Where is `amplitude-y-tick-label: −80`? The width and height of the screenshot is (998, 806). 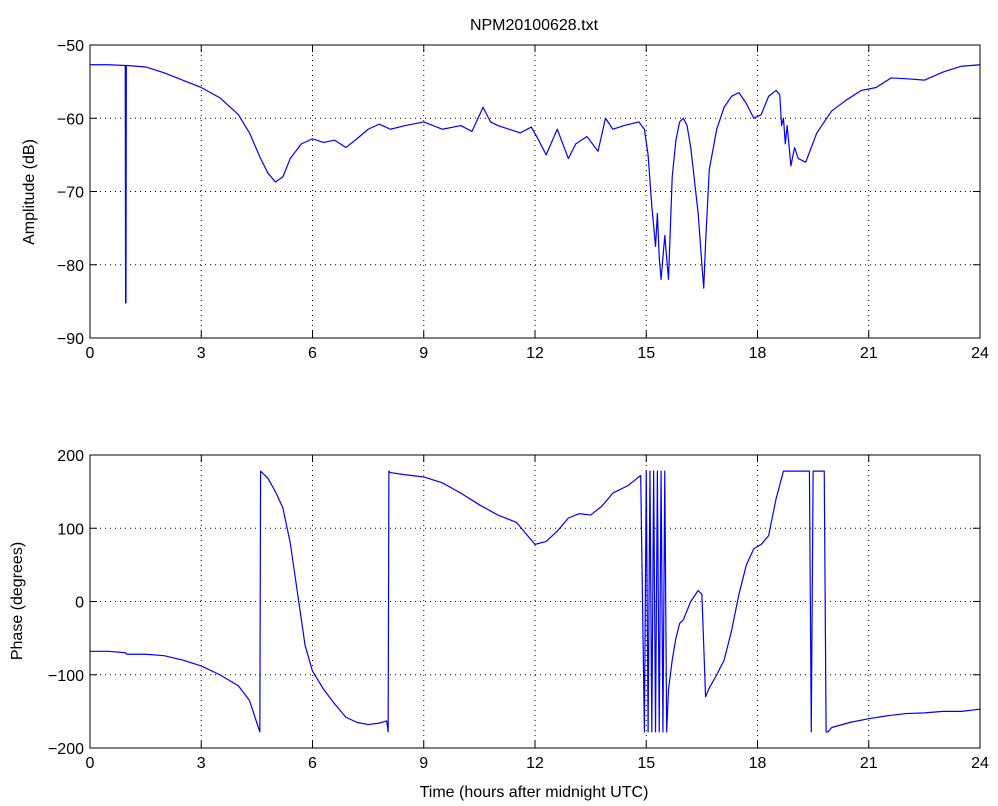 amplitude-y-tick-label: −80 is located at coordinates (70, 266).